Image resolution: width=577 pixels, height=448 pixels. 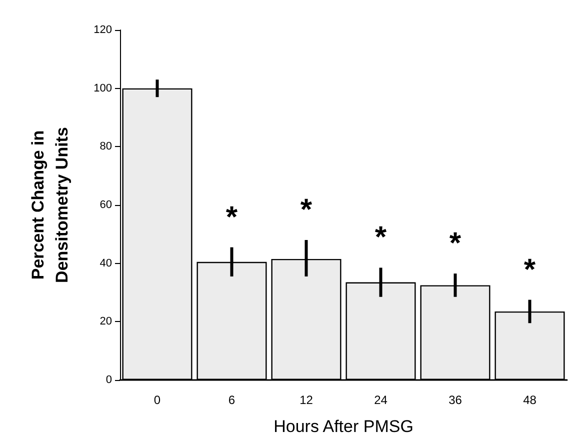 What do you see at coordinates (106, 146) in the screenshot?
I see `y-tick-label: 80` at bounding box center [106, 146].